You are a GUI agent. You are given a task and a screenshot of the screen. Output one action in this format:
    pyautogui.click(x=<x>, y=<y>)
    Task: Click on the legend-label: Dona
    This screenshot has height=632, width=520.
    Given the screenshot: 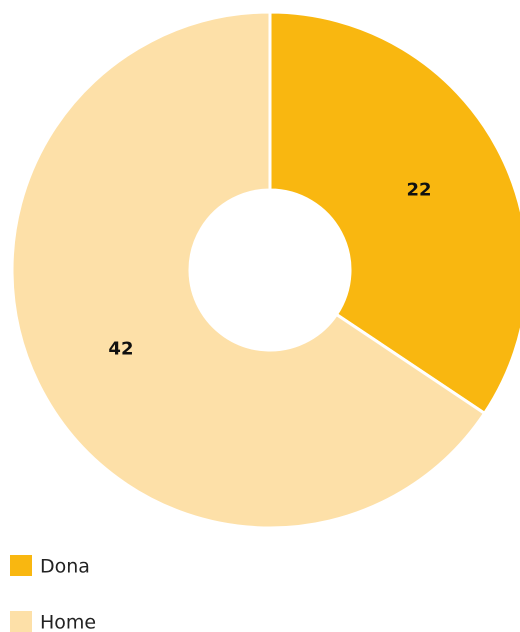 What is the action you would take?
    pyautogui.click(x=65, y=567)
    